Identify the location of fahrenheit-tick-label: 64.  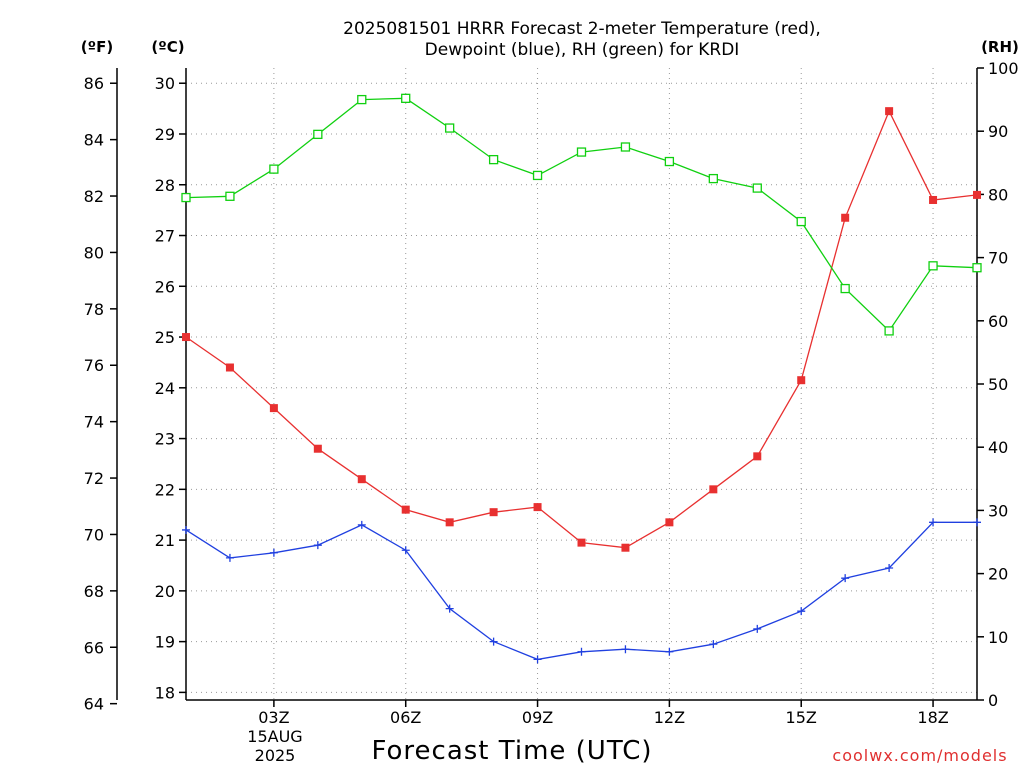
(94, 704).